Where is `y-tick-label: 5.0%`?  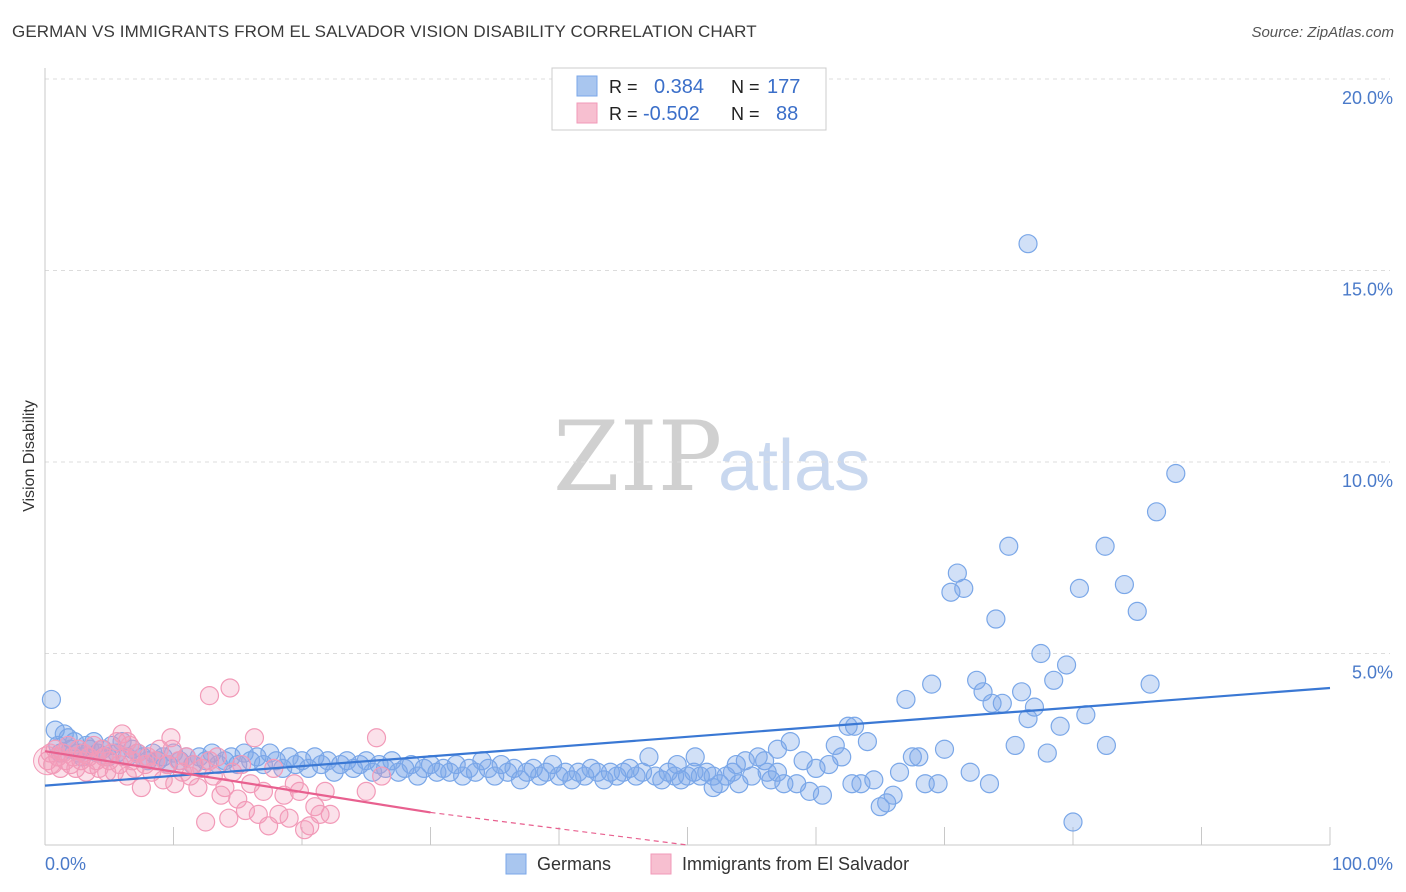
y-tick-label: 5.0% is located at coordinates (1372, 673).